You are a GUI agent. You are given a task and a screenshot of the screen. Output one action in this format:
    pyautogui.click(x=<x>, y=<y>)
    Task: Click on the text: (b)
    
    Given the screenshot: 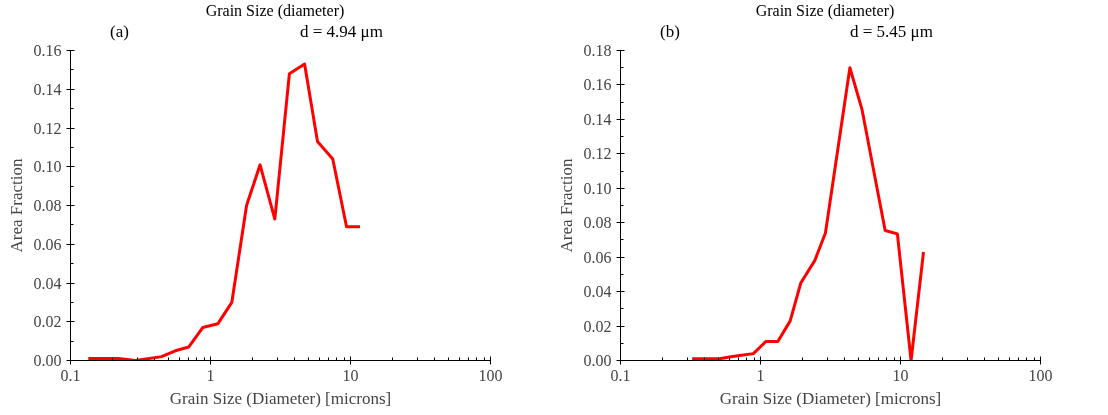 What is the action you would take?
    pyautogui.click(x=670, y=32)
    